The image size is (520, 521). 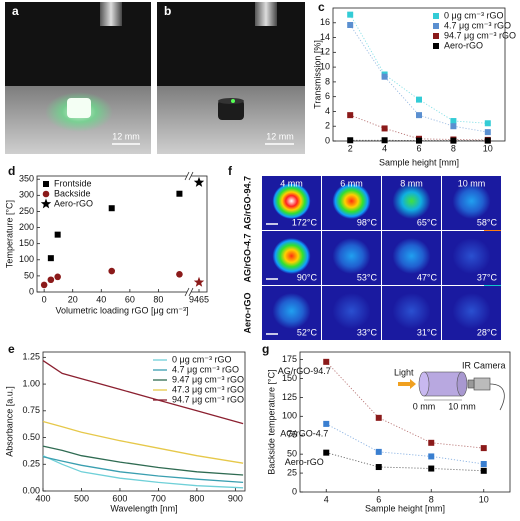 What do you see at coordinates (325, 66) in the screenshot?
I see `y-tick-label: 10` at bounding box center [325, 66].